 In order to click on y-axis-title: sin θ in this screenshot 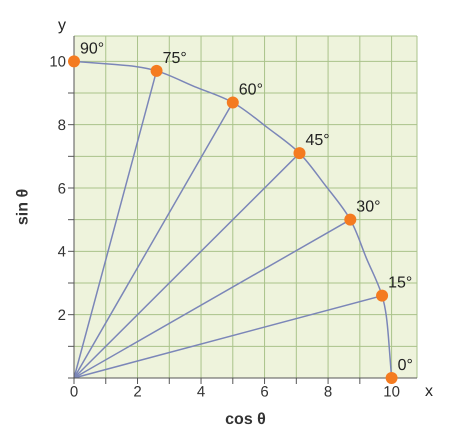, I will do `click(23, 207)`.